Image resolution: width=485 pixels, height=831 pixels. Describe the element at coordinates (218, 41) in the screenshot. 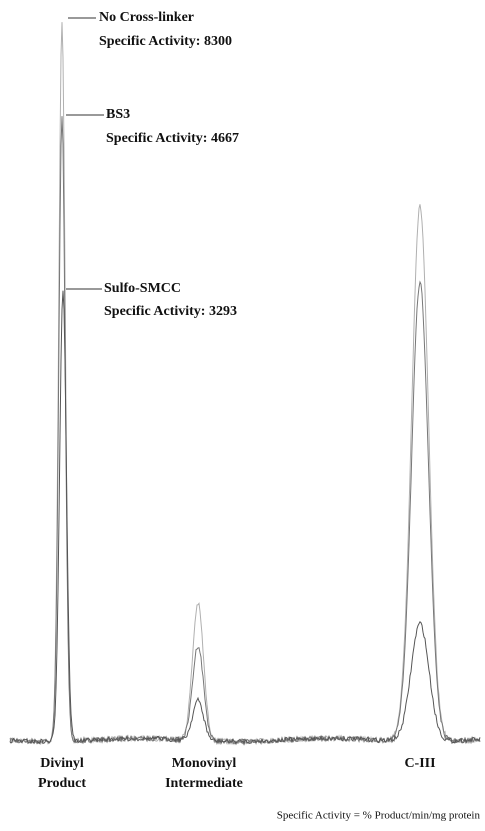

I see `activity-value: 8300` at that location.